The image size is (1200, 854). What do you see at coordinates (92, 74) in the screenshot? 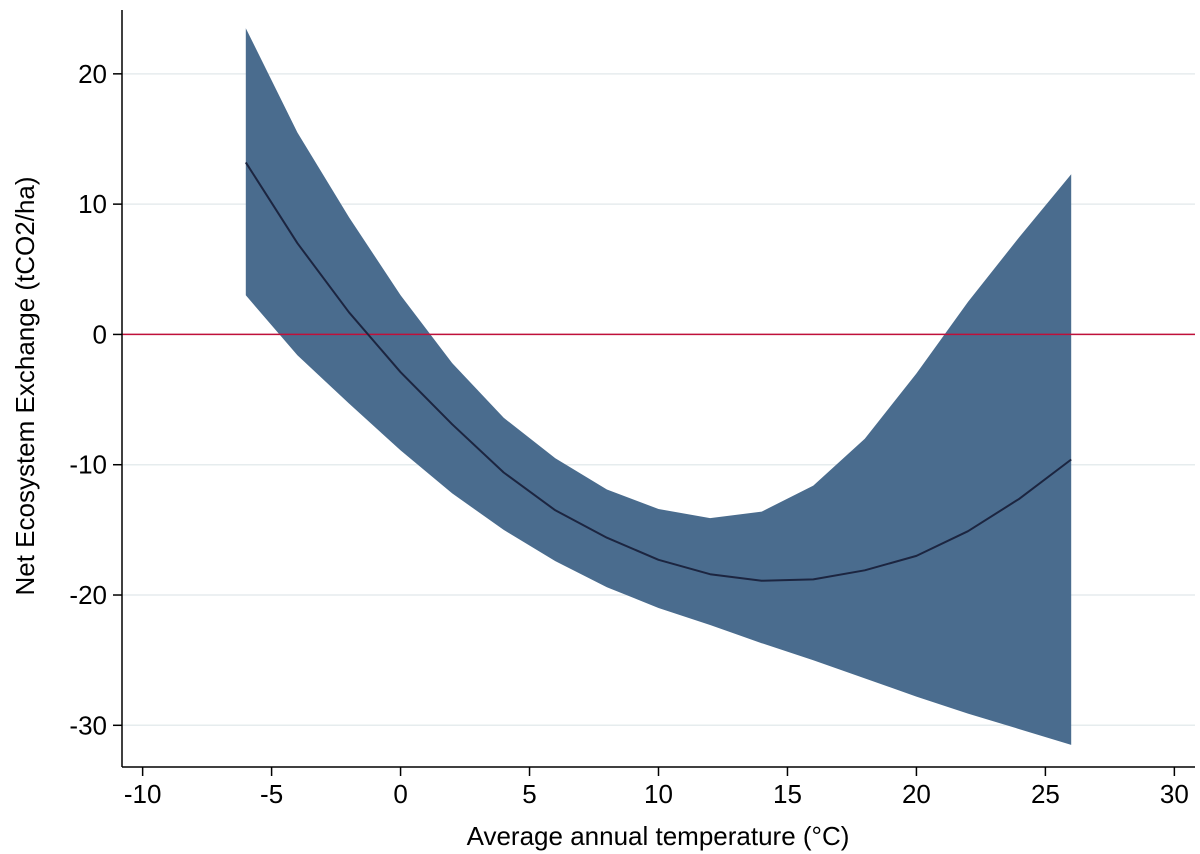
I see `y-tick-label: 20` at bounding box center [92, 74].